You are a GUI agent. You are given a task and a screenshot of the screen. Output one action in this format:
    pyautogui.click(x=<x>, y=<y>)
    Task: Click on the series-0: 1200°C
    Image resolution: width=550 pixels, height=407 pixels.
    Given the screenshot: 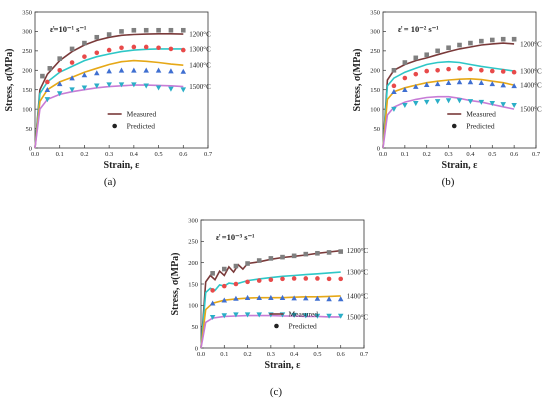 What is the action you would take?
    pyautogui.click(x=462, y=92)
    